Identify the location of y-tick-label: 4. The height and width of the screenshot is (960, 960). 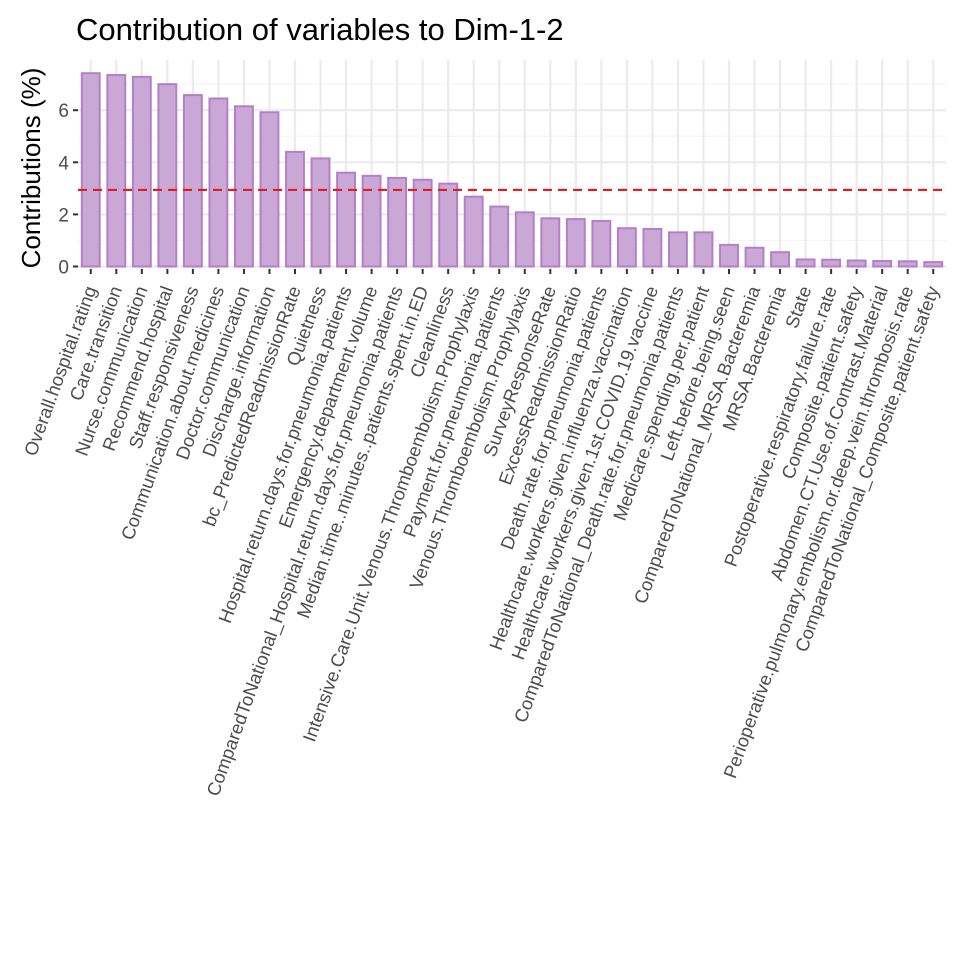
(63, 163).